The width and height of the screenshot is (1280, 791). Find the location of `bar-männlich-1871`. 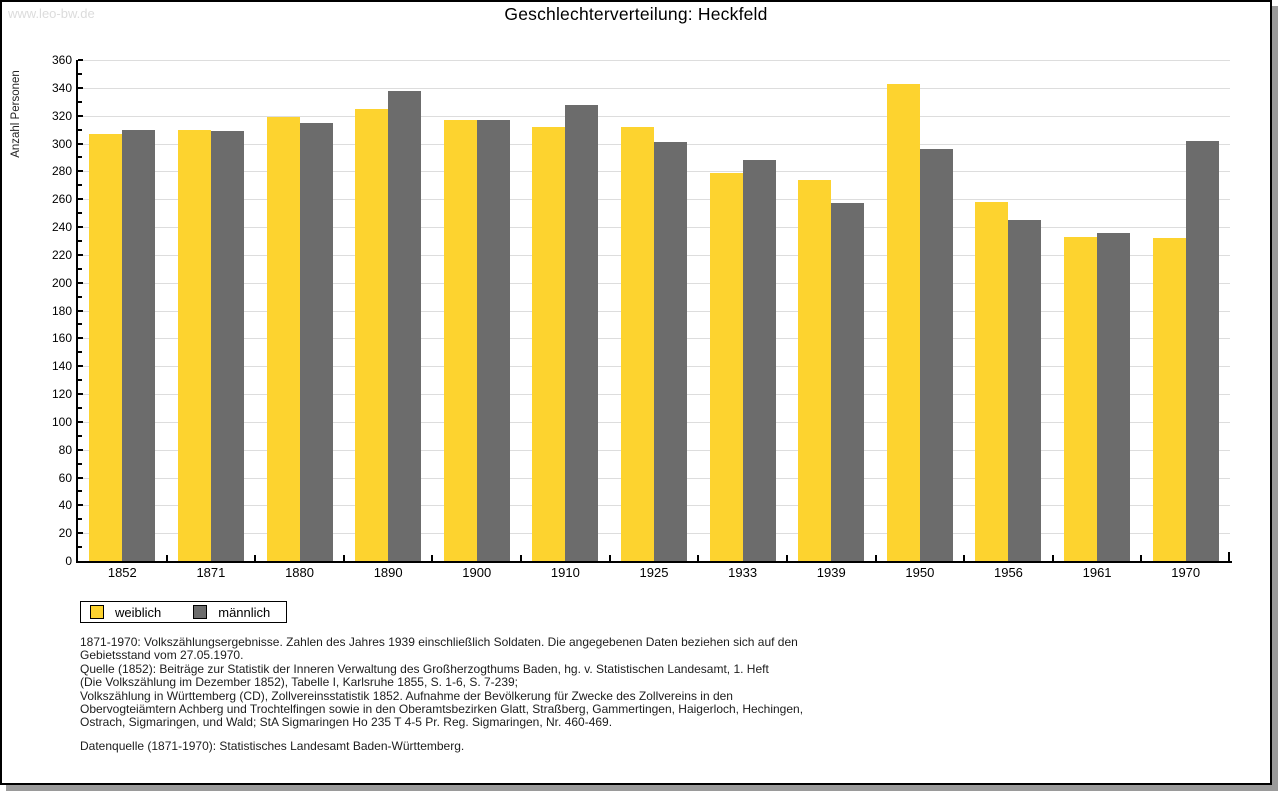

bar-männlich-1871 is located at coordinates (227, 345).